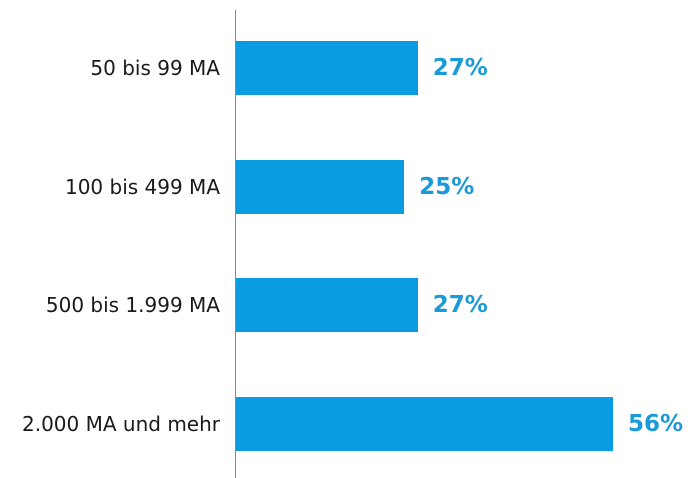 The image size is (693, 478). Describe the element at coordinates (447, 186) in the screenshot. I see `value-label: 25%` at that location.